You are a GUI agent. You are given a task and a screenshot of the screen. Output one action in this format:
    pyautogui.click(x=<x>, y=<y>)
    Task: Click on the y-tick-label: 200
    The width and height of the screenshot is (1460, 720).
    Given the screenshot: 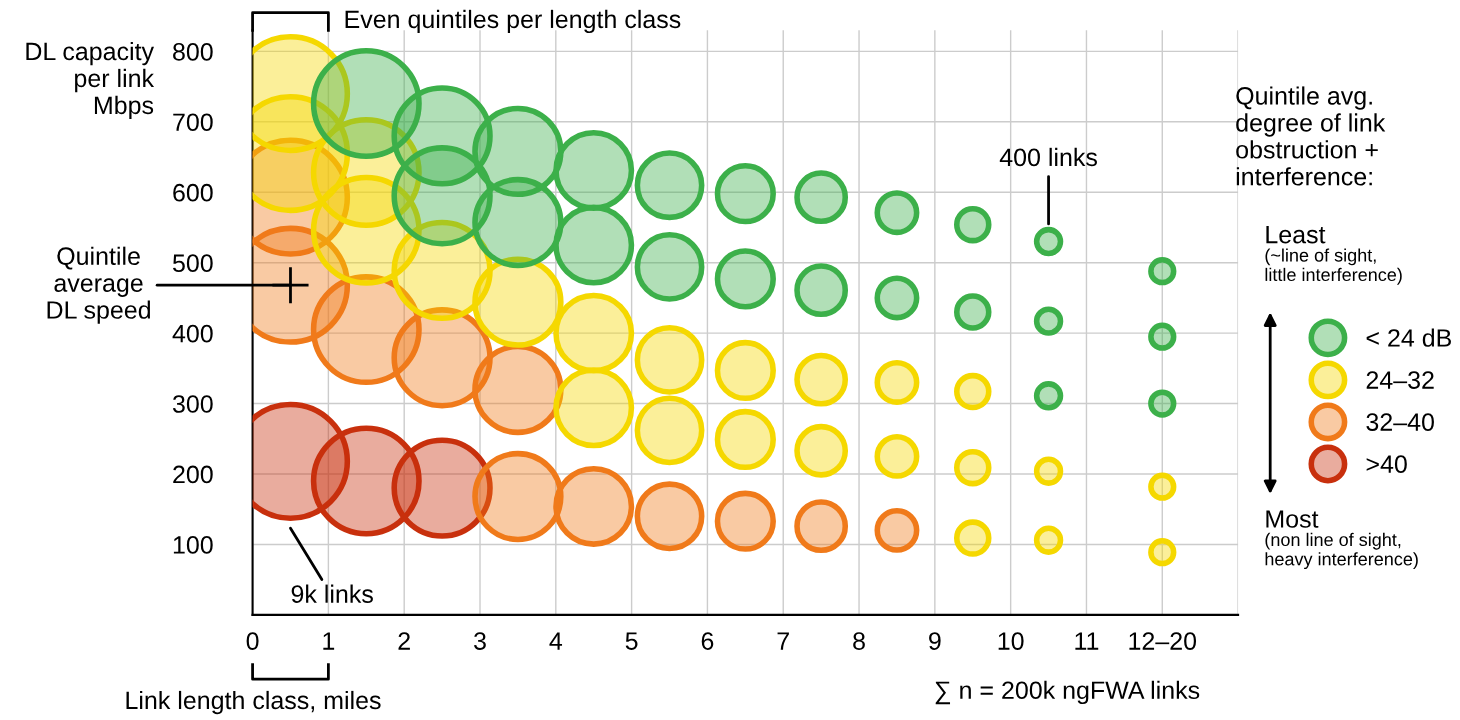 What is the action you would take?
    pyautogui.click(x=193, y=474)
    